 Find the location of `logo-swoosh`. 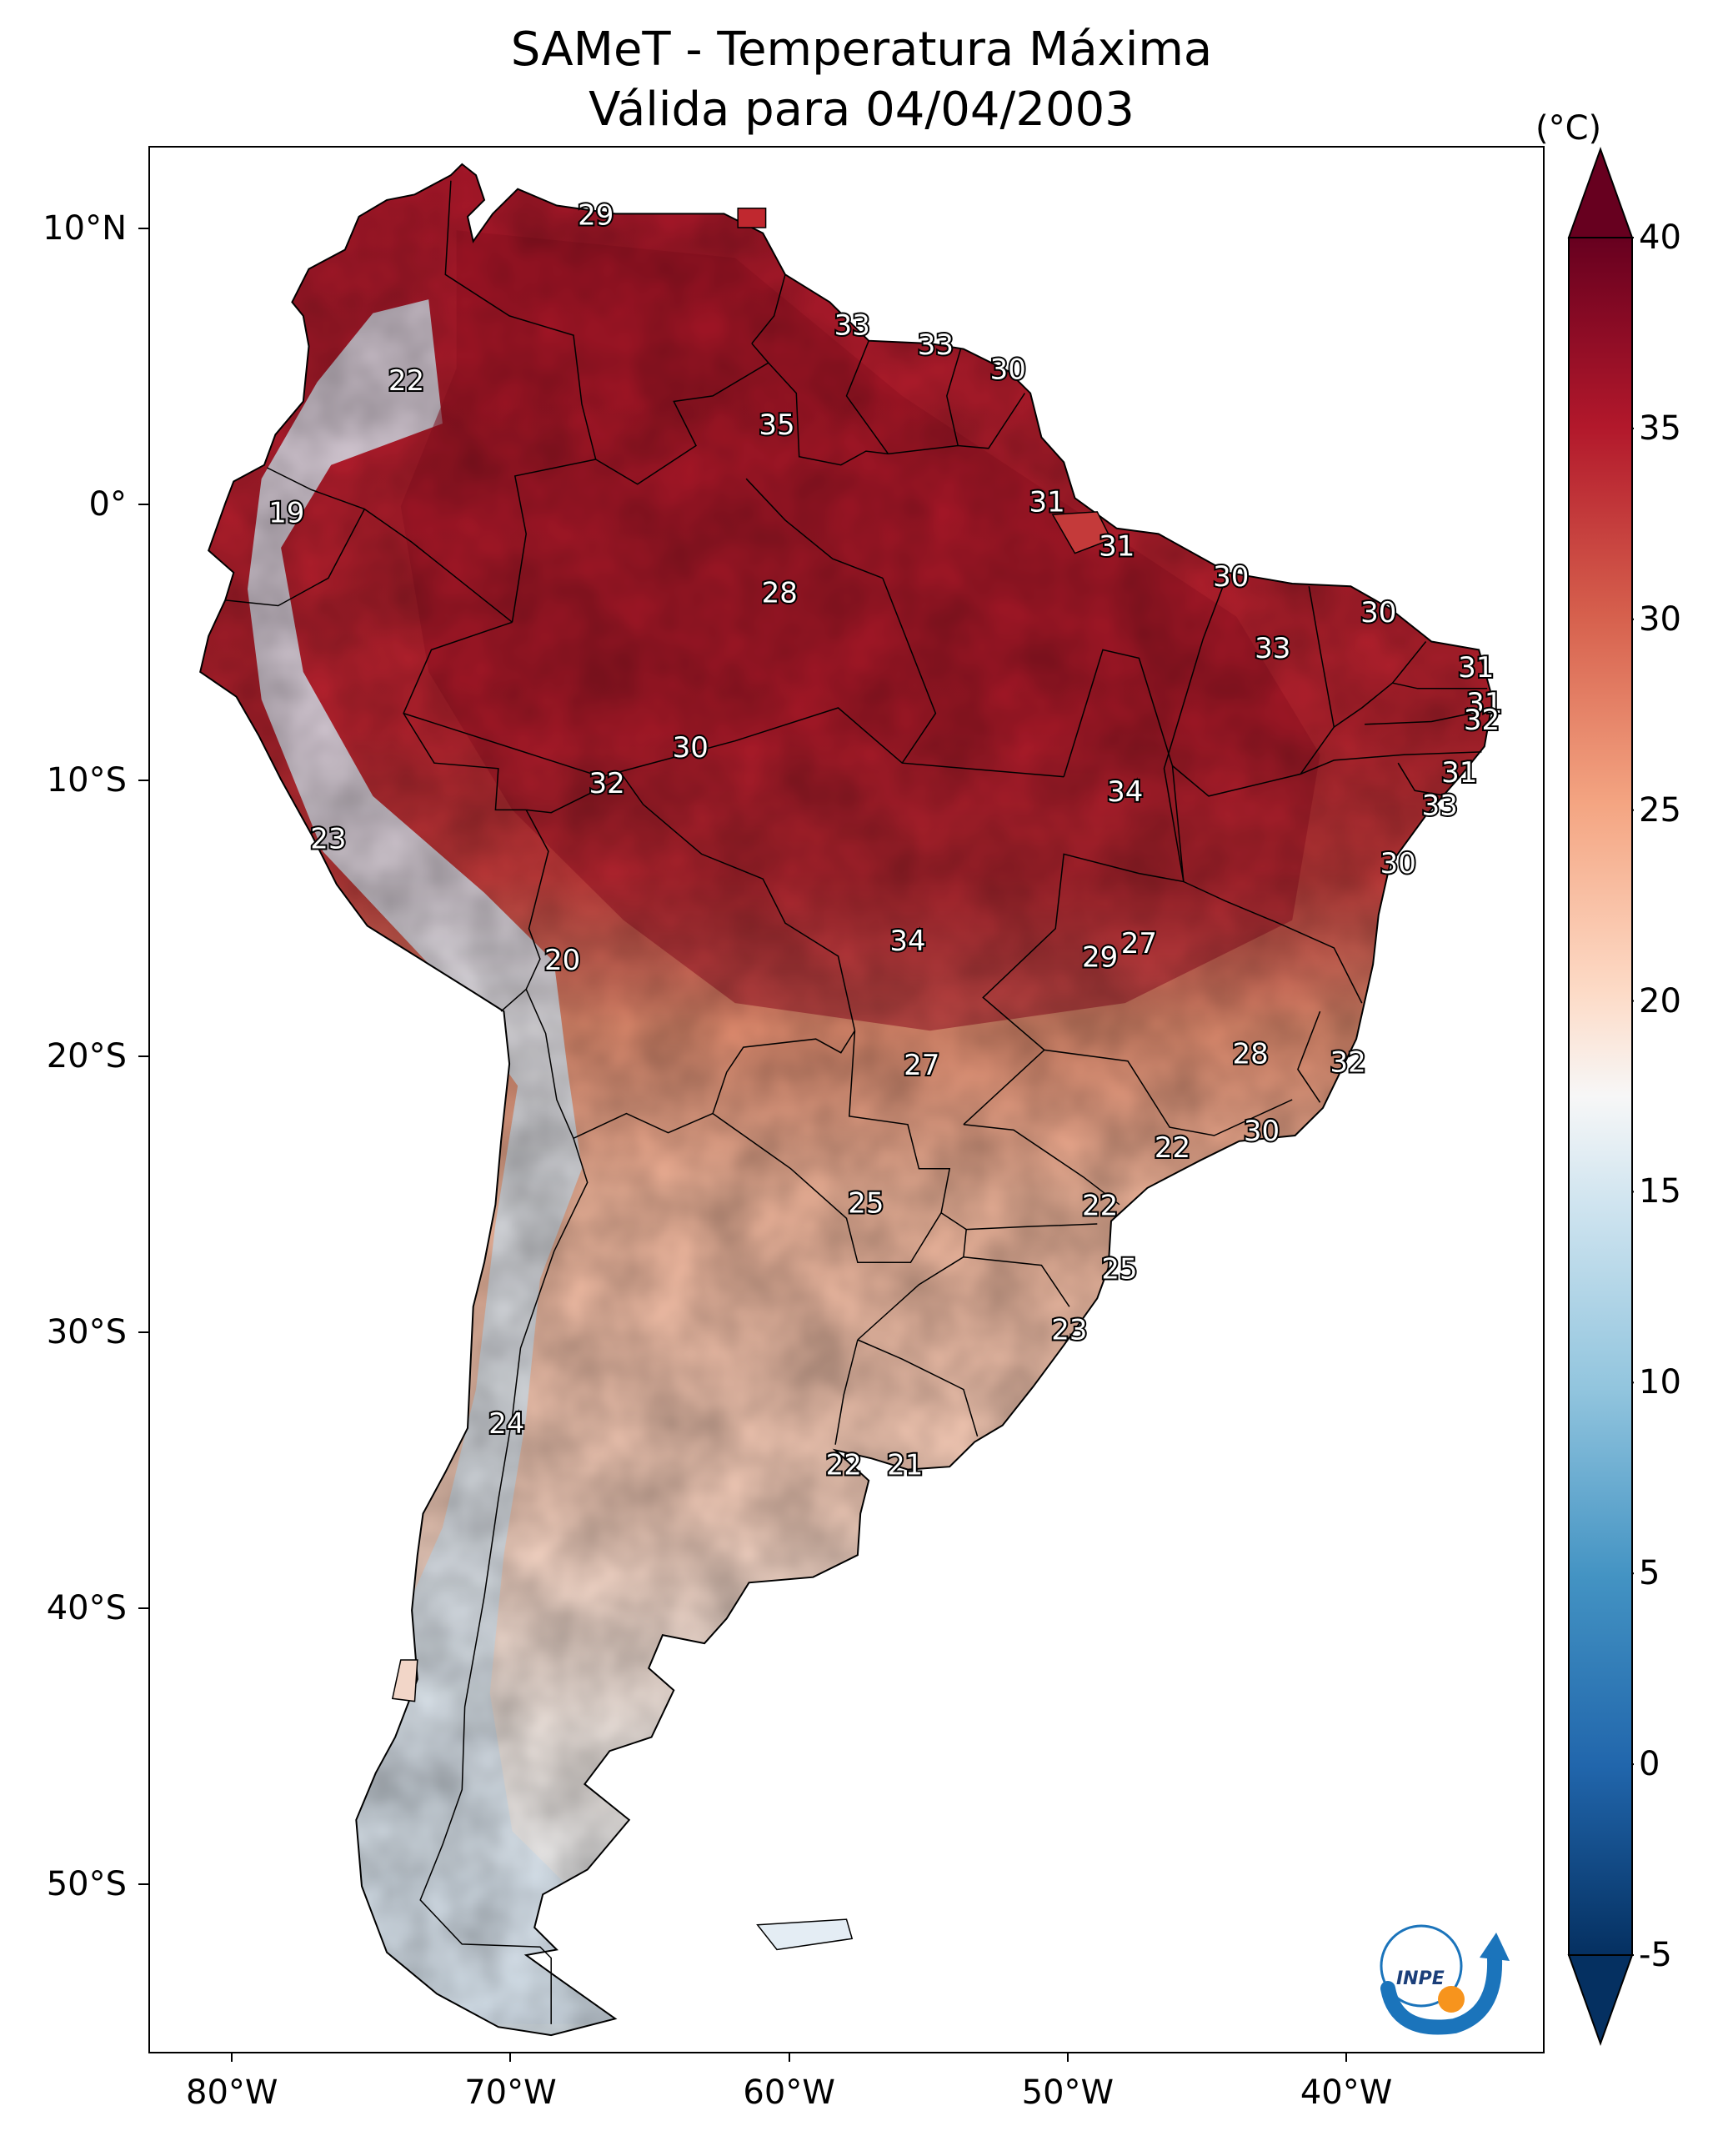

logo-swoosh is located at coordinates (1441, 1994).